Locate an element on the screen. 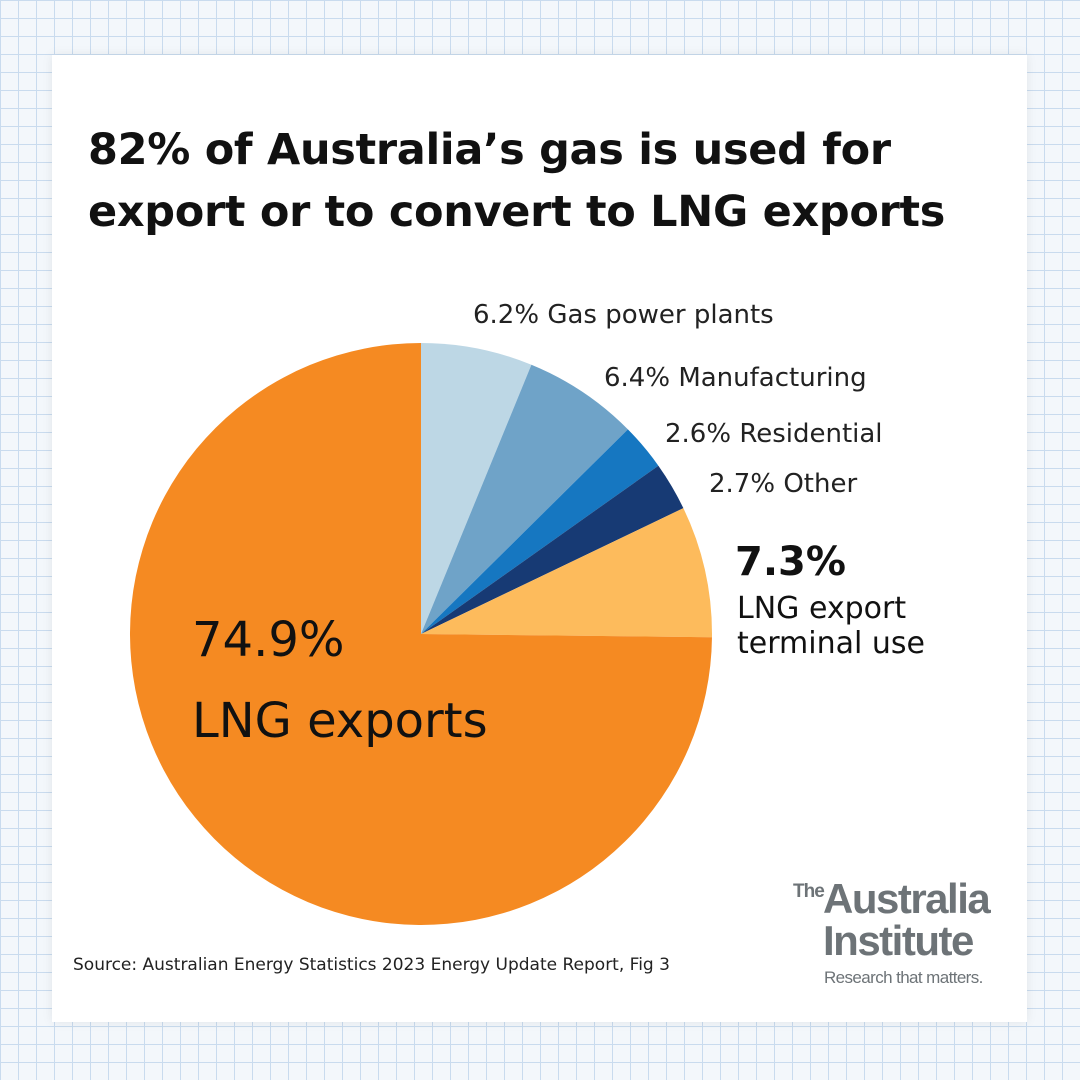 The height and width of the screenshot is (1080, 1080). label-terminal-line-1: LNG export is located at coordinates (821, 608).